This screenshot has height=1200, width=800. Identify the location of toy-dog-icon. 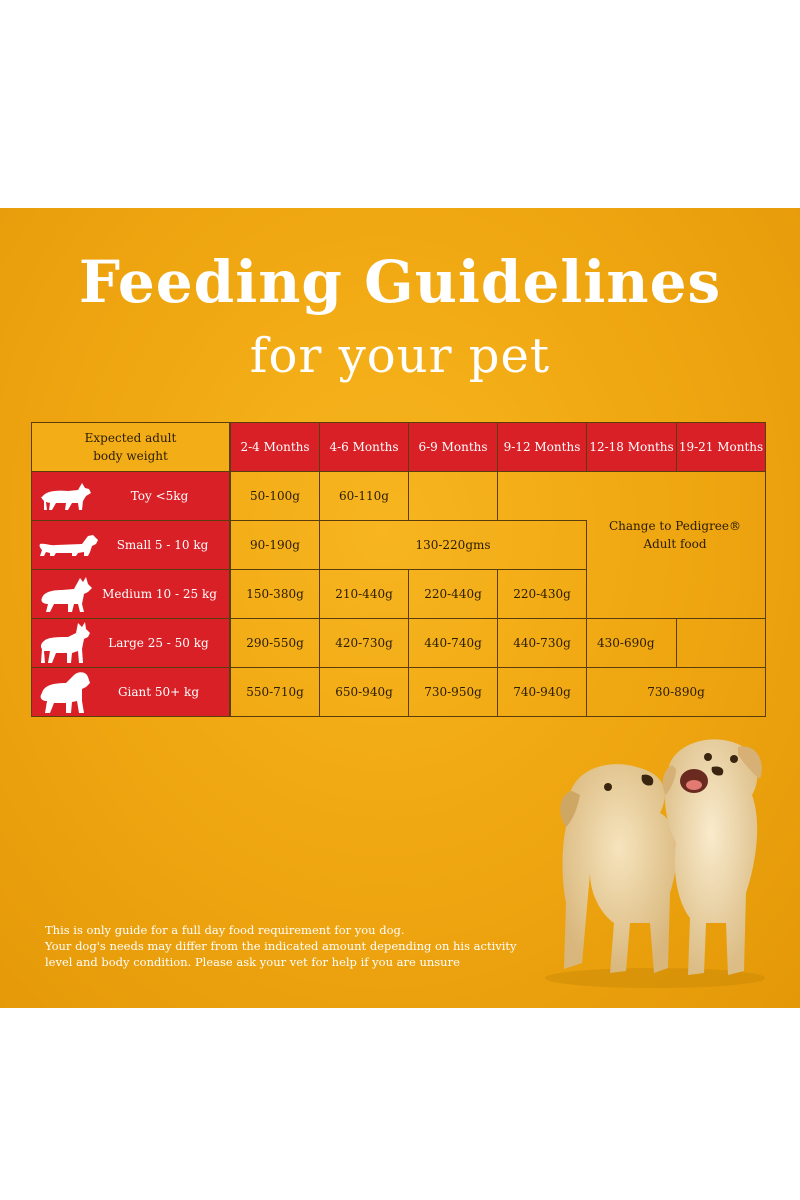
(66, 496).